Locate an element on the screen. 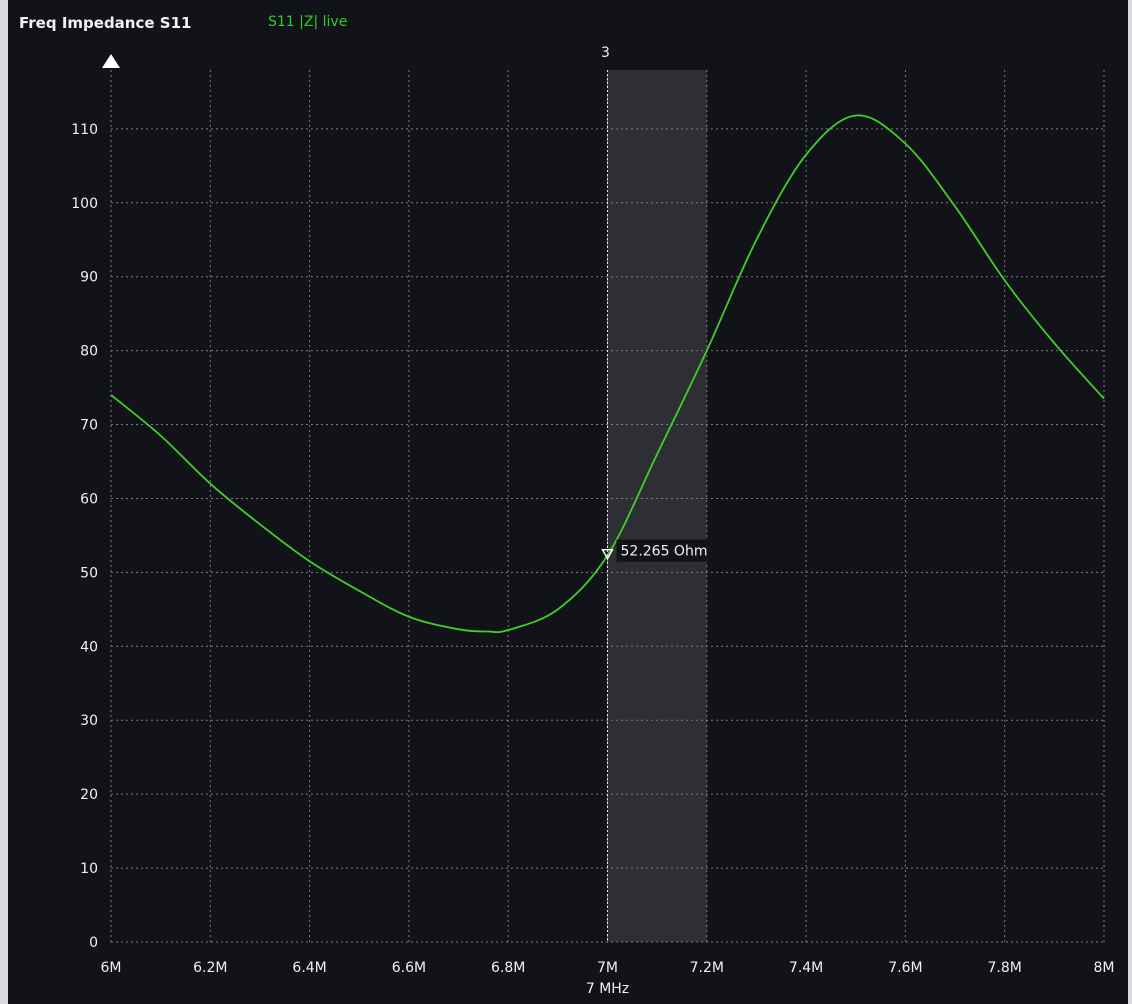 The image size is (1132, 1004). y-tick-label: 20 is located at coordinates (89, 795).